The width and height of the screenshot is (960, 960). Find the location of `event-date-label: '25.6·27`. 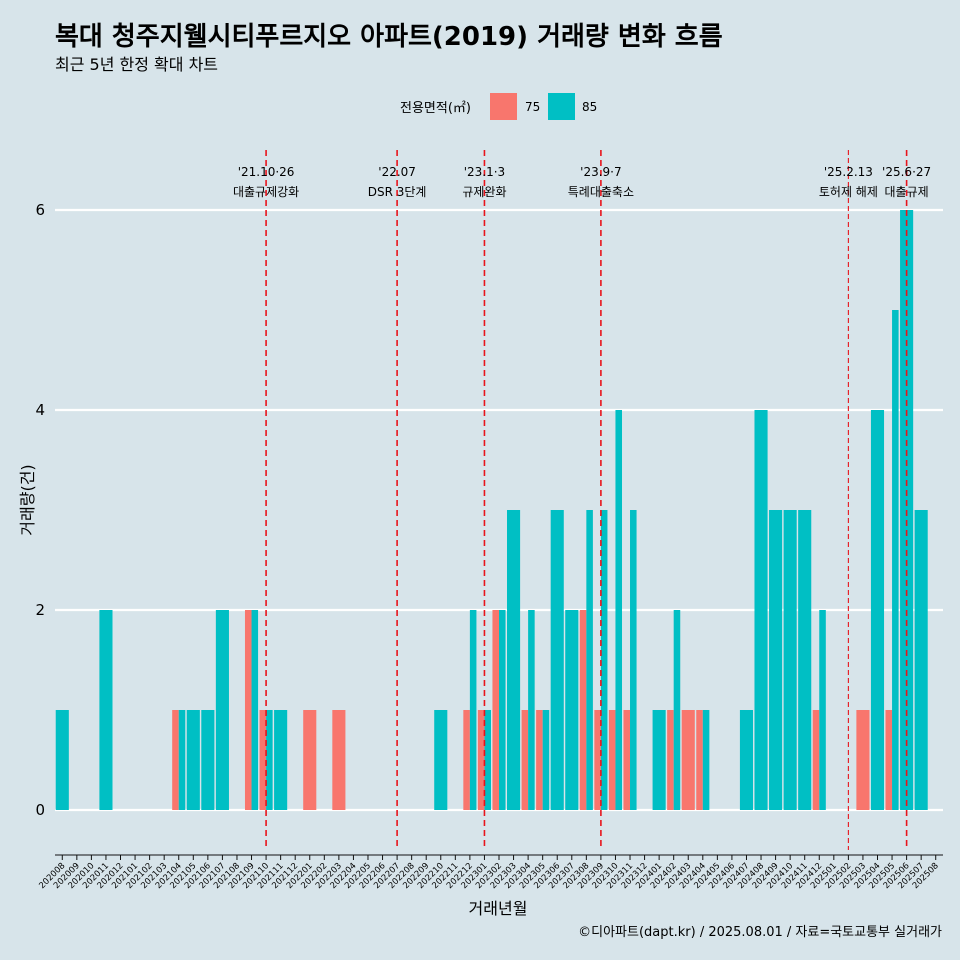

event-date-label: '25.6·27 is located at coordinates (906, 172).